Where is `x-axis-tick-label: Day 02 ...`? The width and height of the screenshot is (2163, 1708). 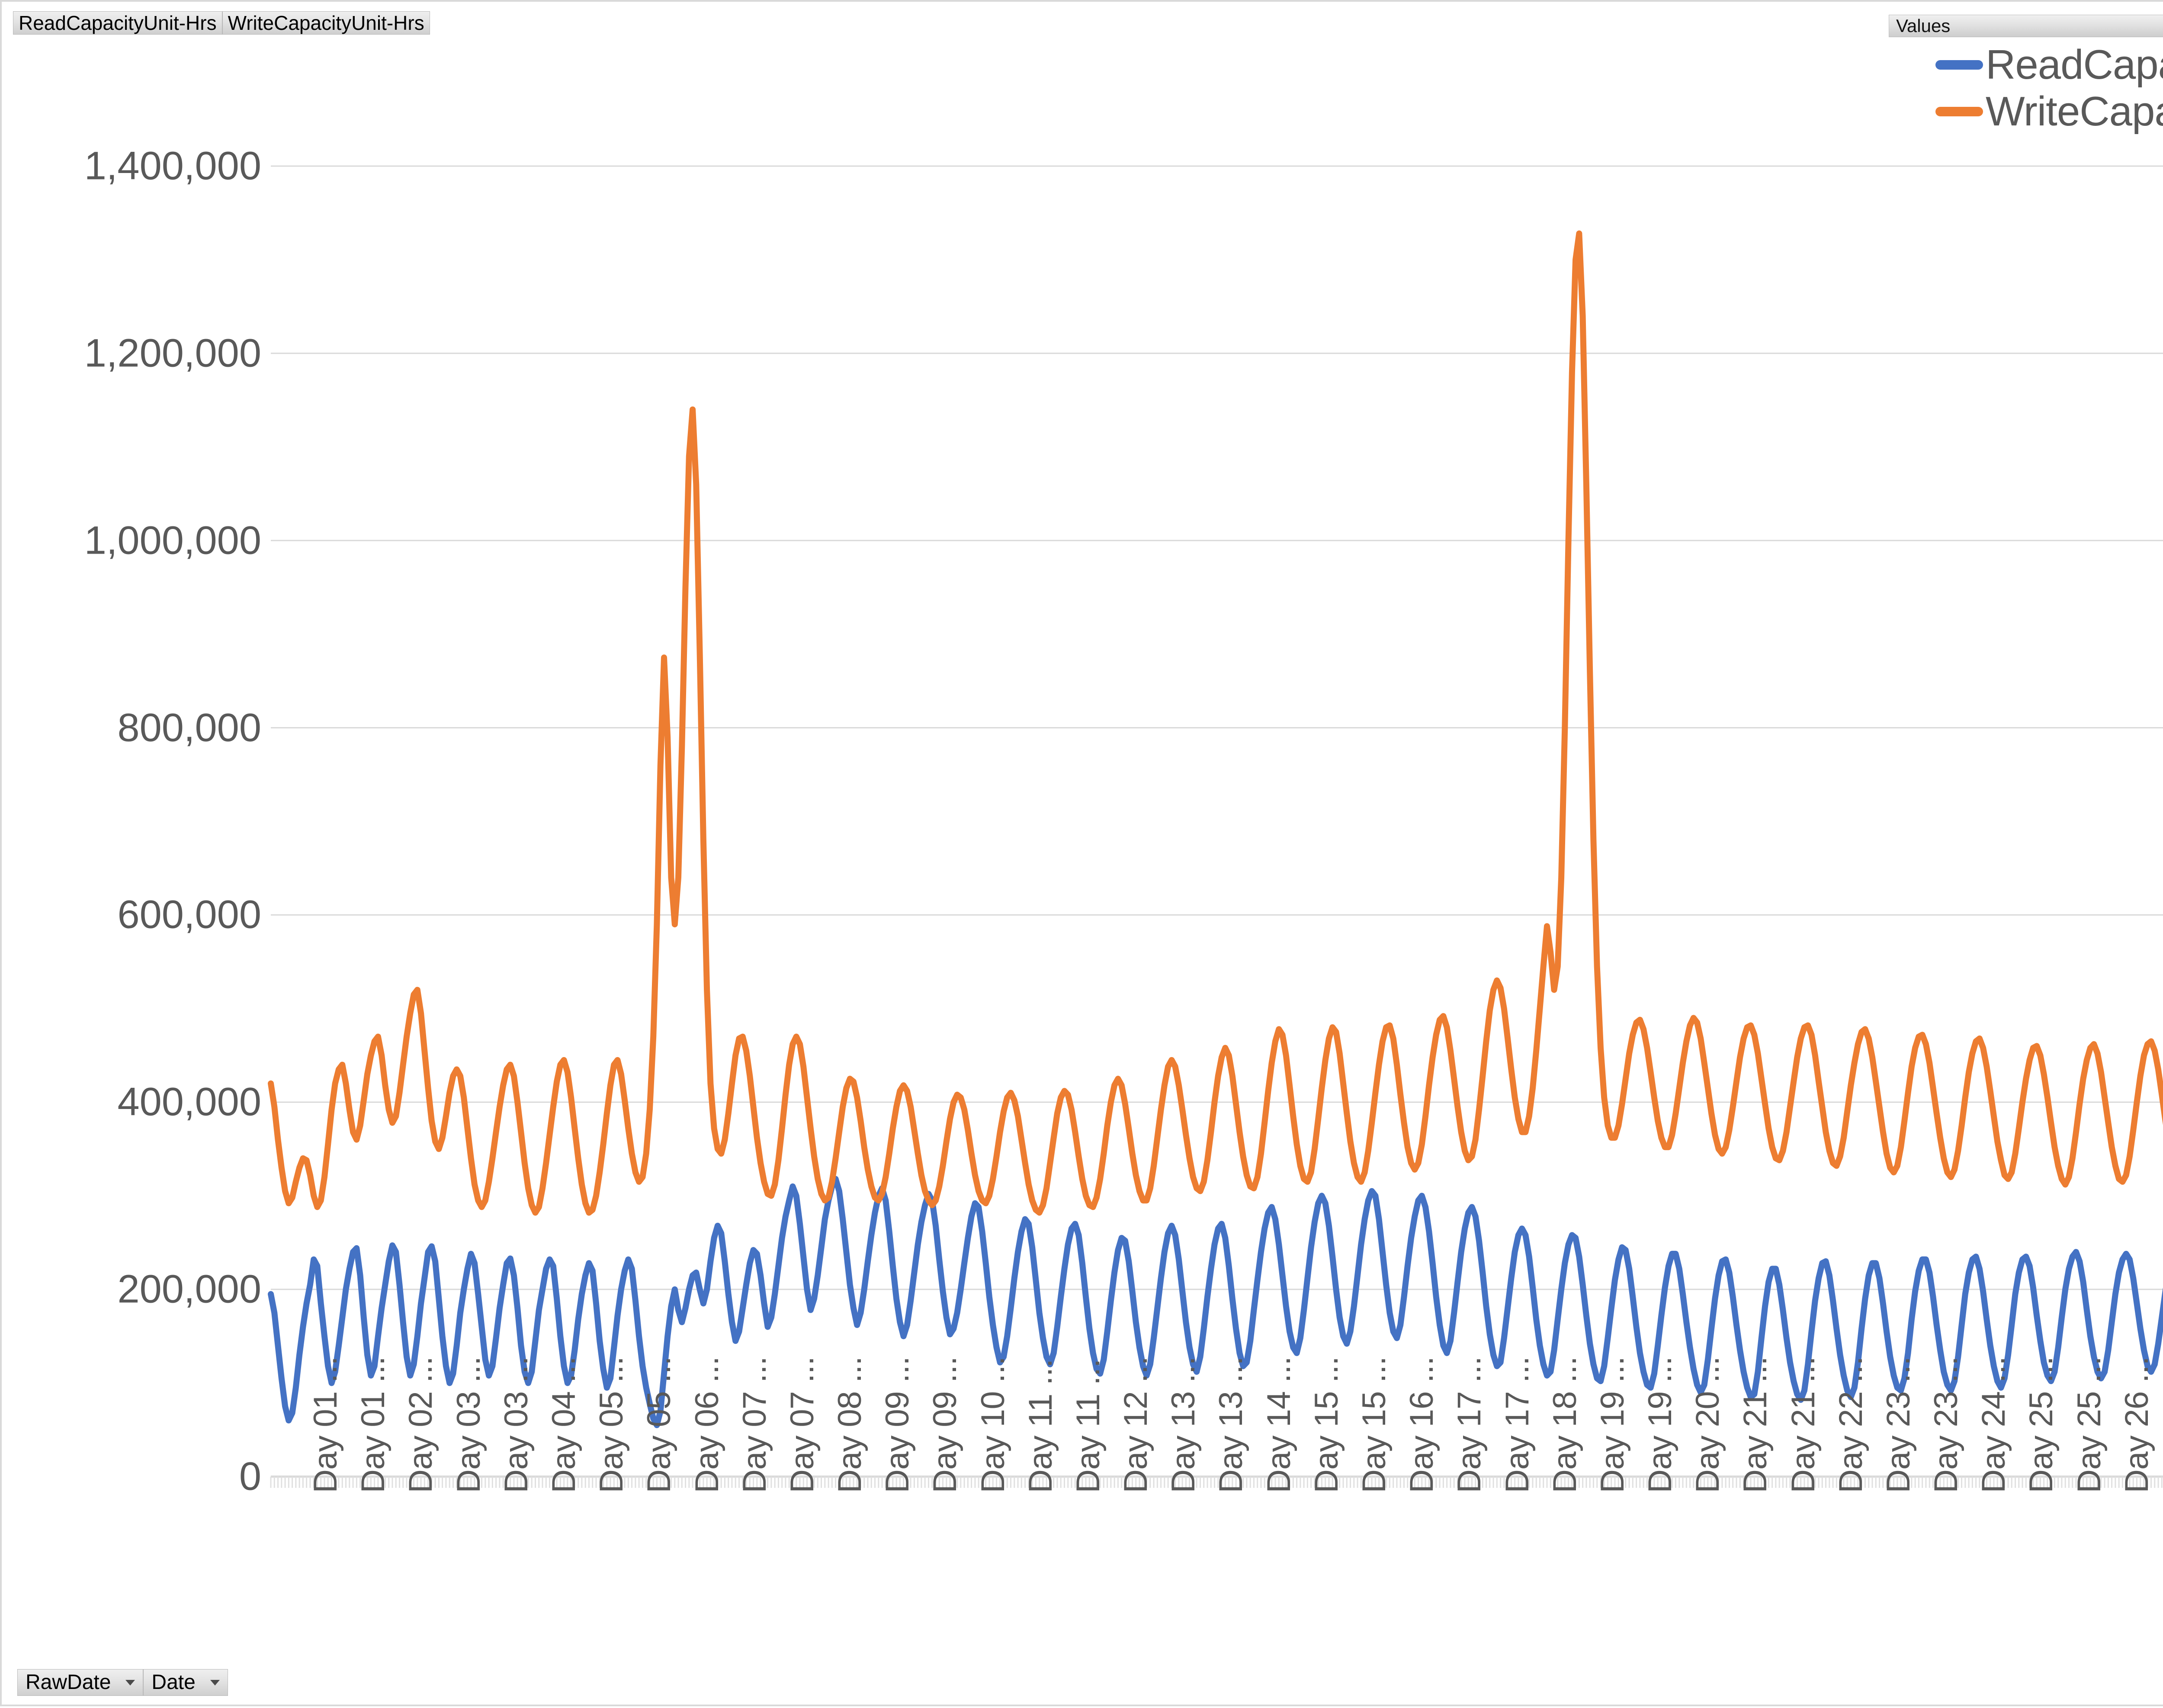 x-axis-tick-label: Day 02 ... is located at coordinates (421, 1425).